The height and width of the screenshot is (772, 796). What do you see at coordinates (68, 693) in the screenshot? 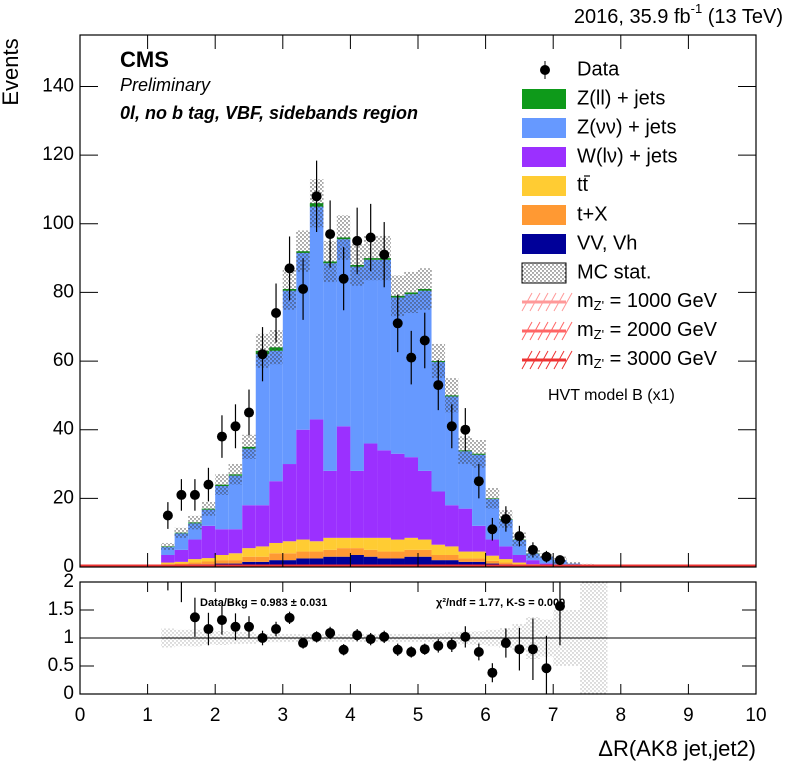
I see `ratio-y-tick-label: 0` at bounding box center [68, 693].